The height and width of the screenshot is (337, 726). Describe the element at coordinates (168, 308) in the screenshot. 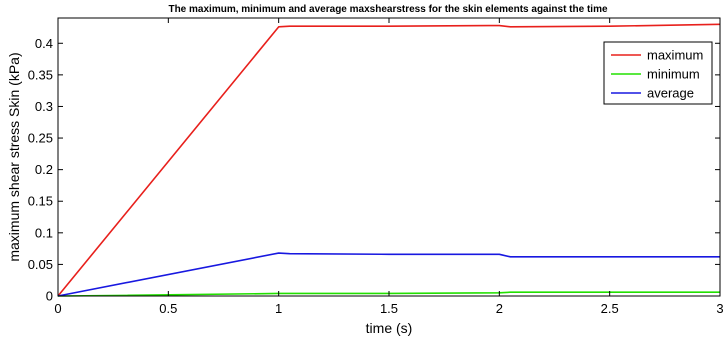

I see `x-tick-label: 0.5` at that location.